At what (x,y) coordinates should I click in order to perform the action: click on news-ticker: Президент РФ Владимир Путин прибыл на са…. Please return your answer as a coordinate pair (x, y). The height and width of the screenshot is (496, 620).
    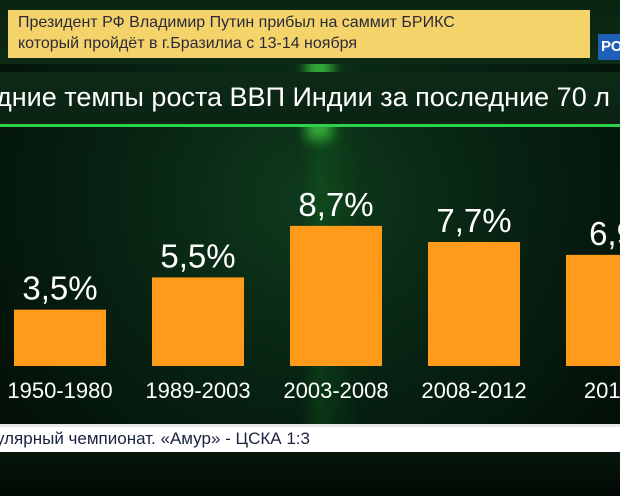
    Looking at the image, I should click on (299, 34).